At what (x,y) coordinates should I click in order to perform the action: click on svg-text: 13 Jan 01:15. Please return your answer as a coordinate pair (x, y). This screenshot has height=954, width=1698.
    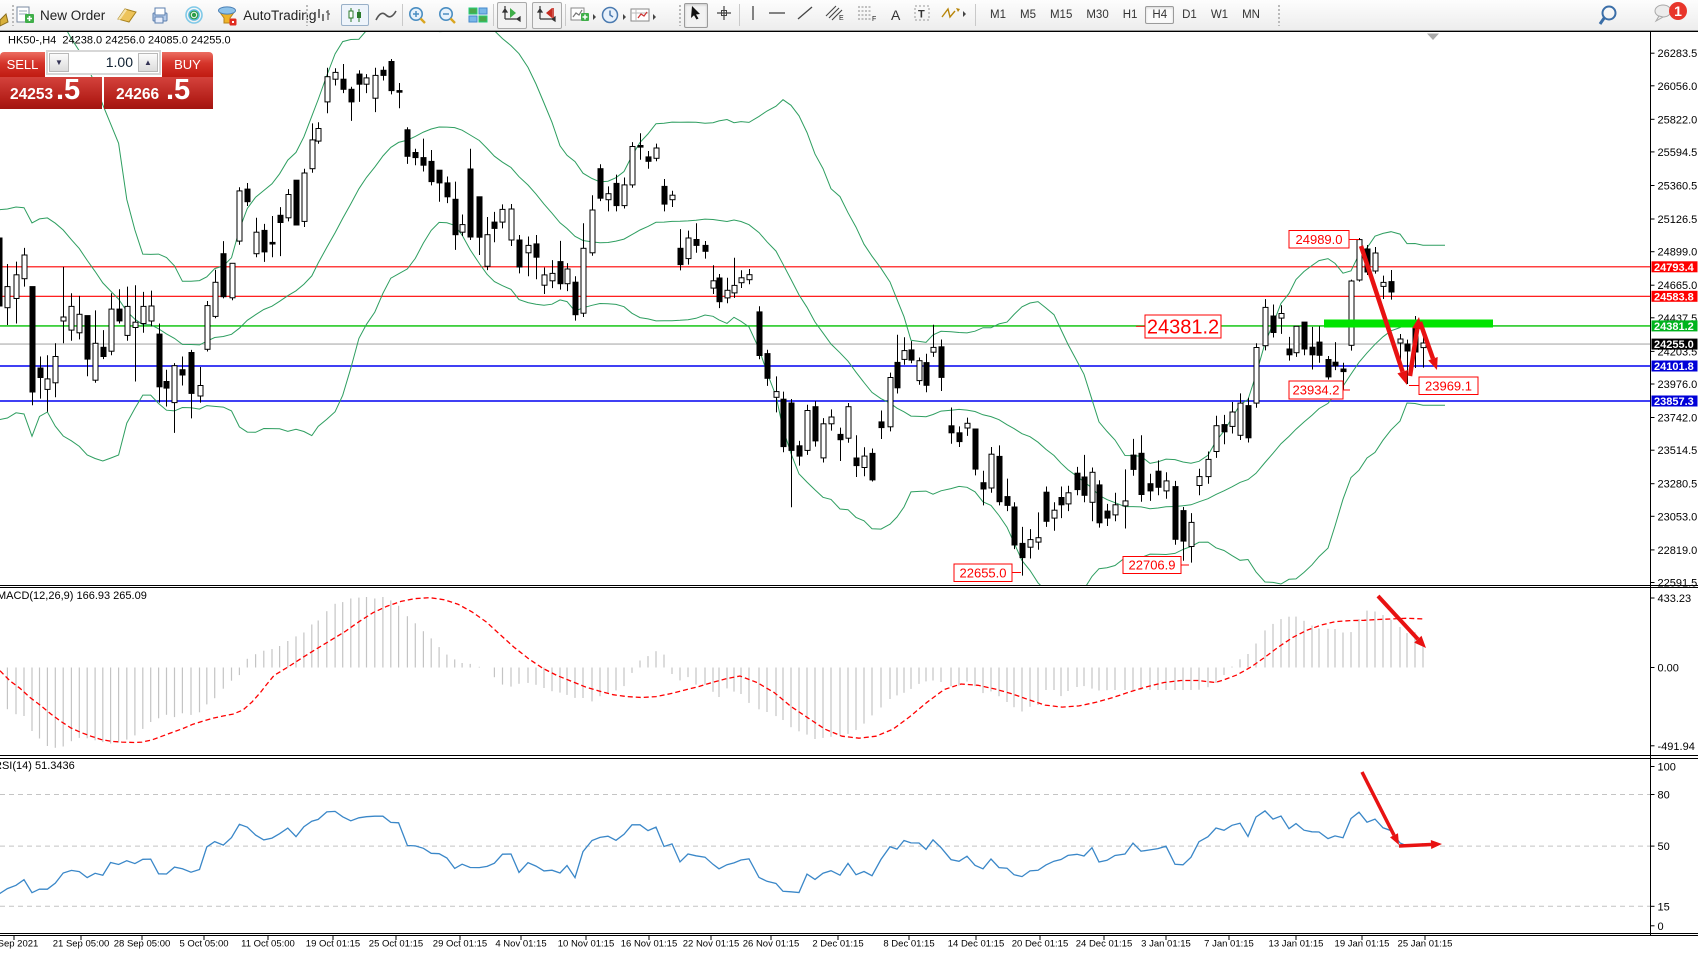
    Looking at the image, I should click on (1296, 944).